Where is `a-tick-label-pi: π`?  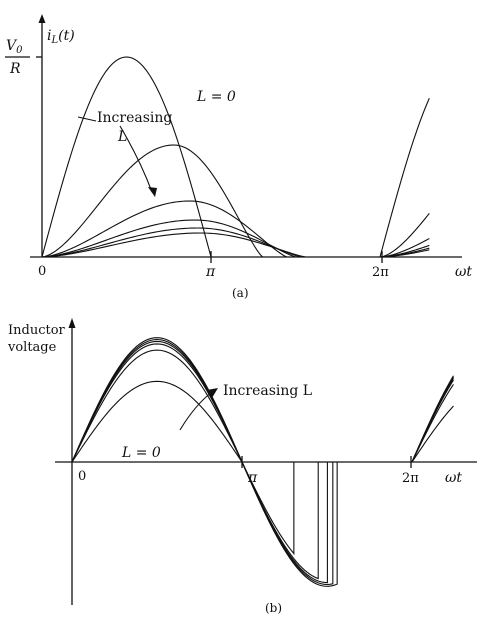
a-tick-label-pi: π is located at coordinates (210, 272).